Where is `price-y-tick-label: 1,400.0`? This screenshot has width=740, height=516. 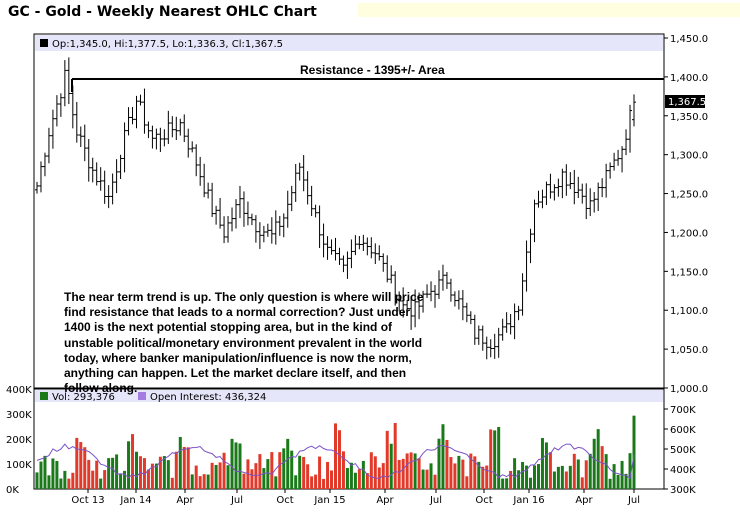 price-y-tick-label: 1,400.0 is located at coordinates (689, 78).